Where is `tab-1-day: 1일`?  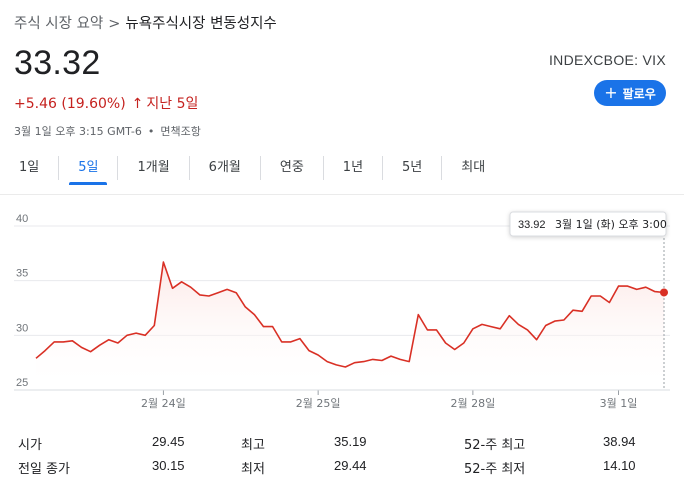
tab-1-day: 1일 is located at coordinates (30, 168).